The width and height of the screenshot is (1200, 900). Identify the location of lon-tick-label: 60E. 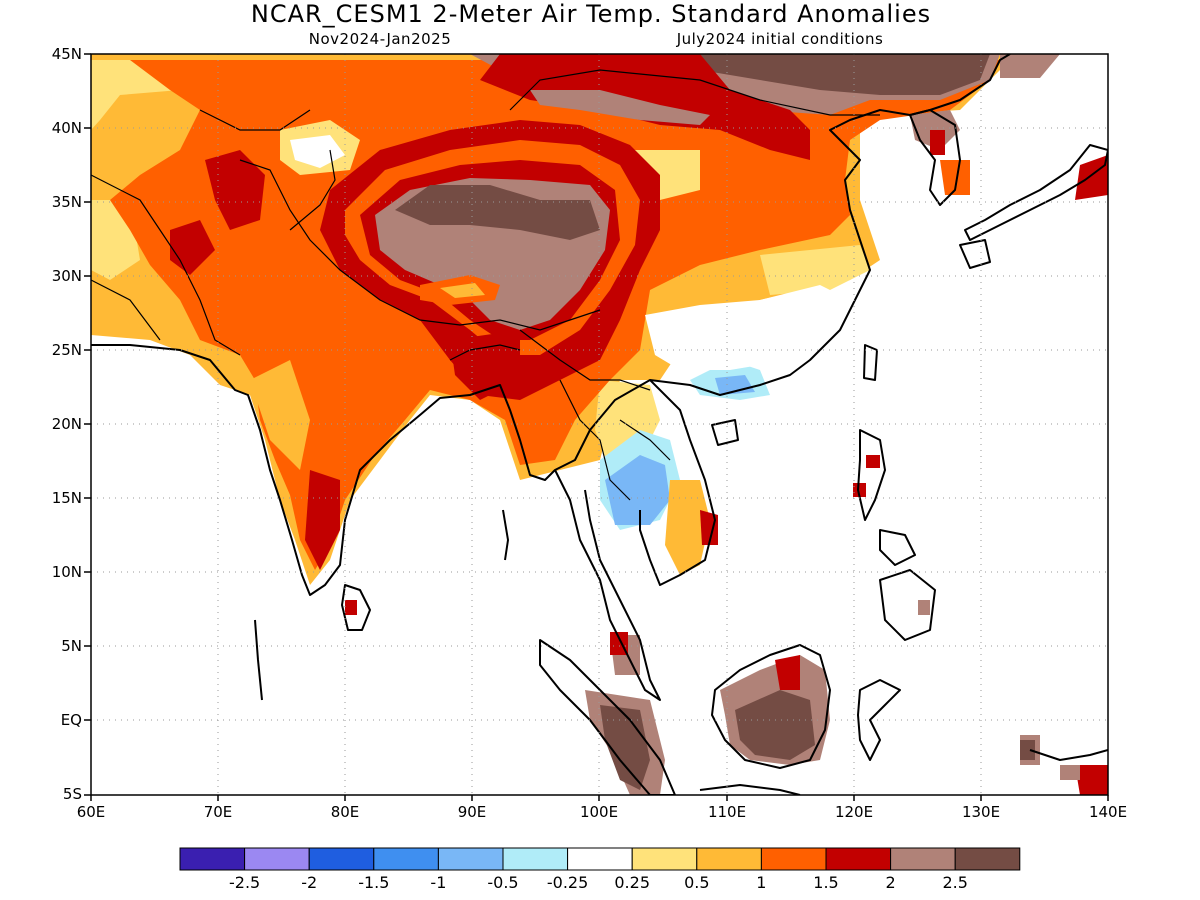
(91, 812).